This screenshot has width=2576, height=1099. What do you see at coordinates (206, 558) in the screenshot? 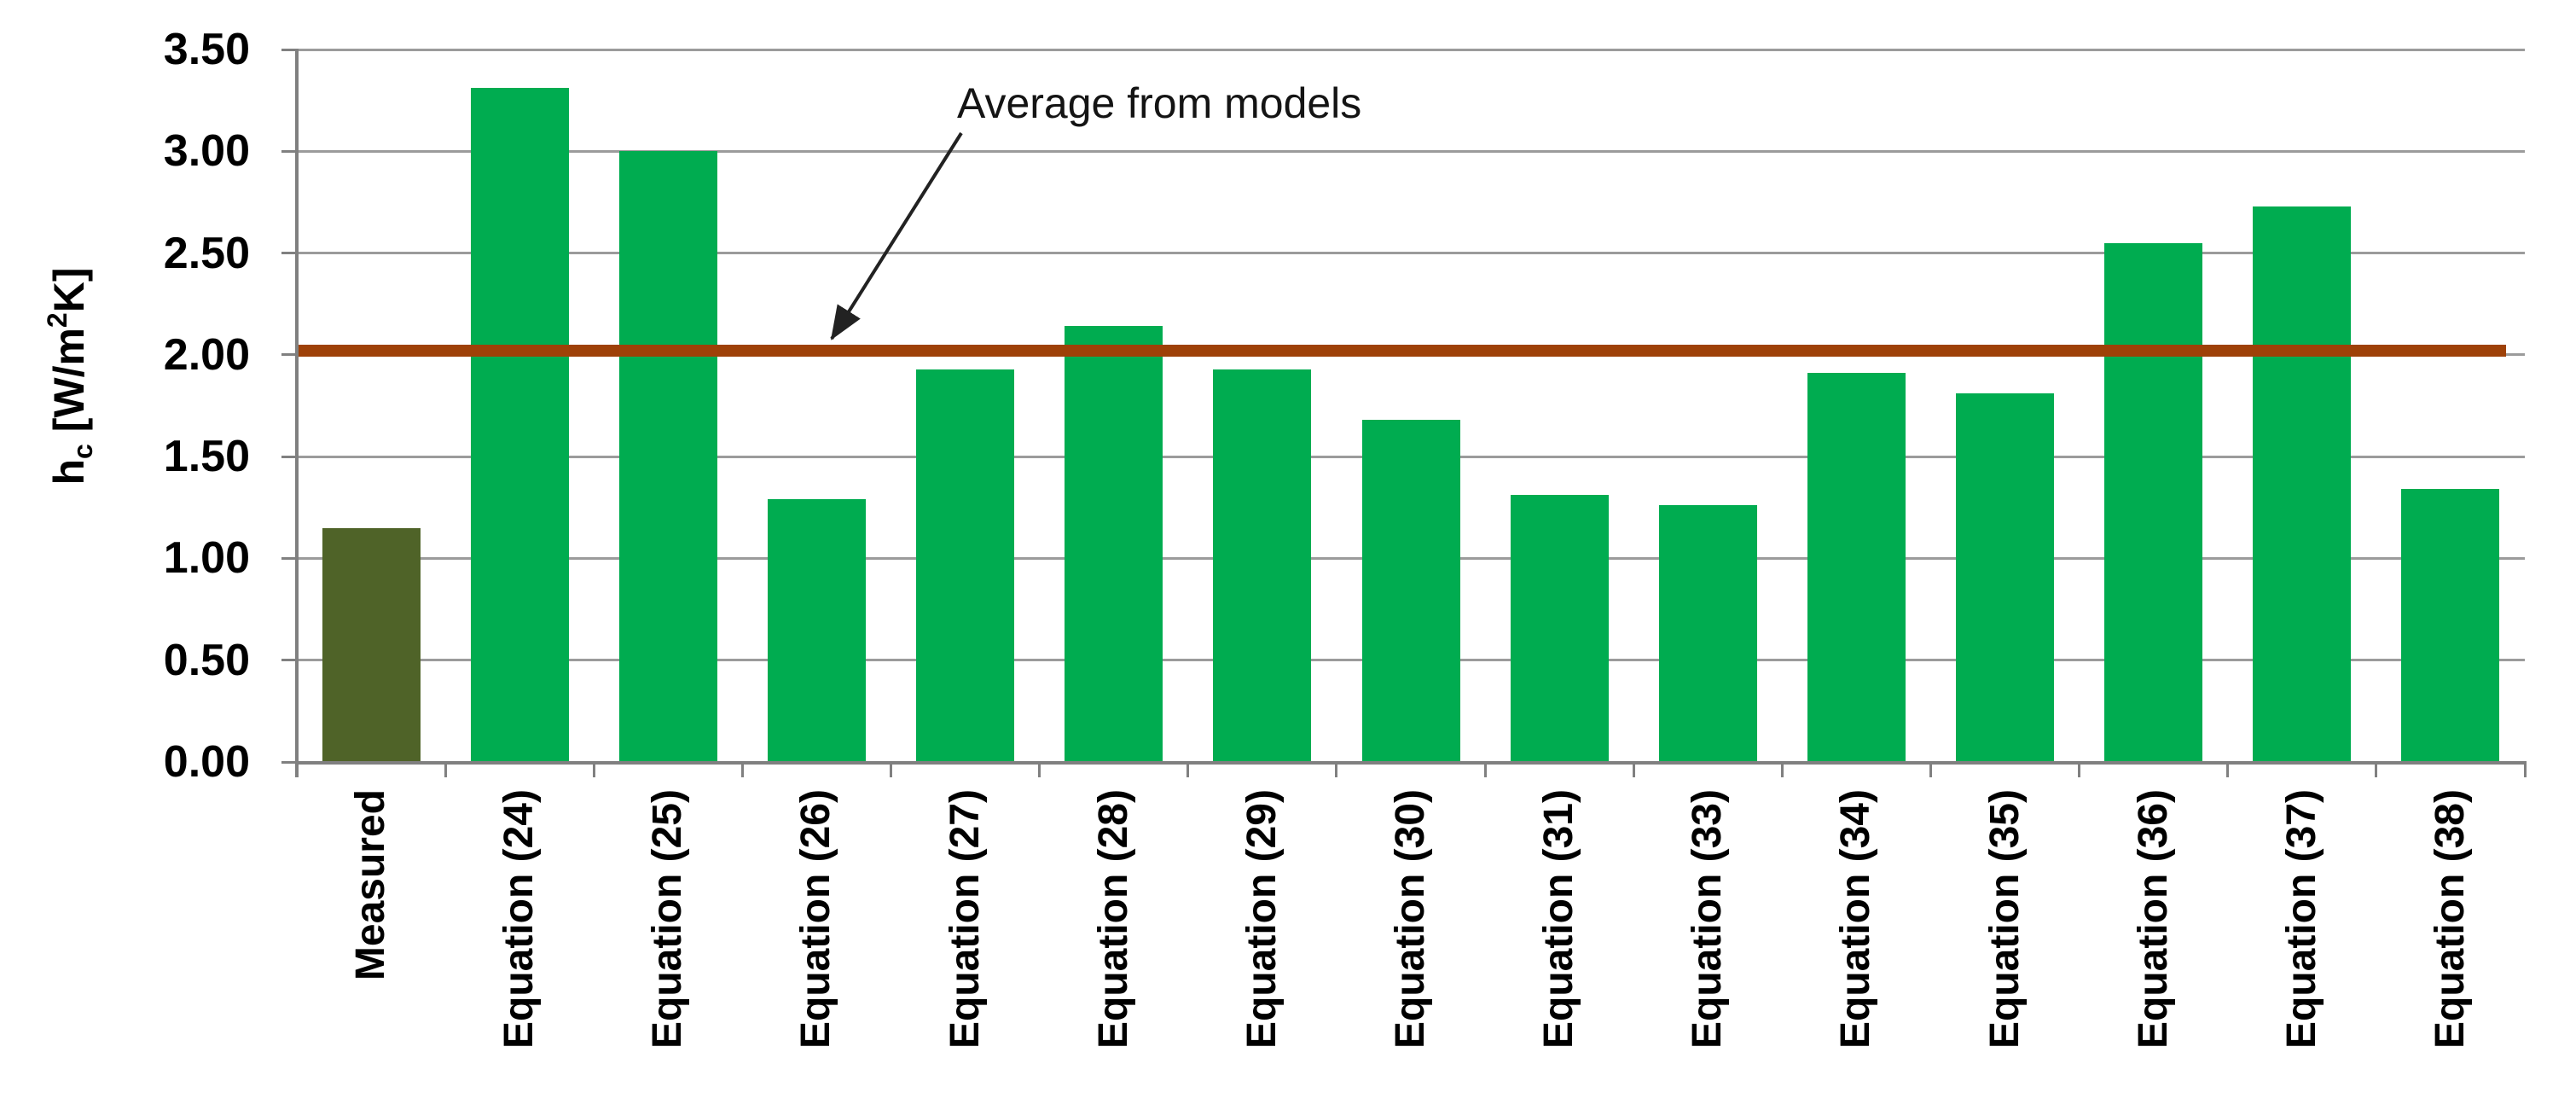
I see `y-tick-label: 1.00` at bounding box center [206, 558].